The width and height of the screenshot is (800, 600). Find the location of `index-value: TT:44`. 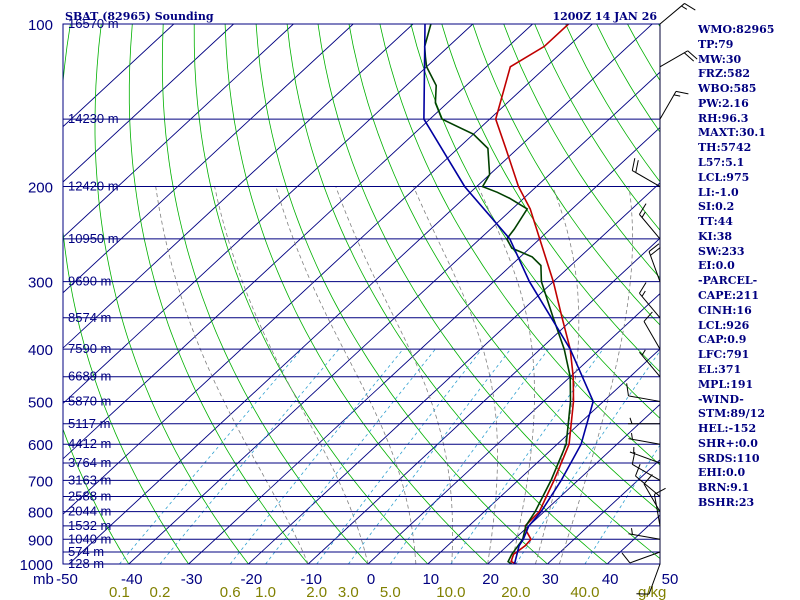

index-value: TT:44 is located at coordinates (715, 222).